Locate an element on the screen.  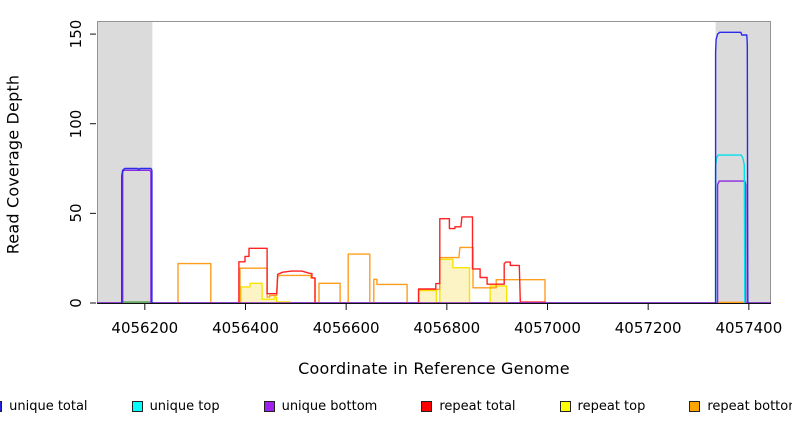
x-tick-label: 4057400 is located at coordinates (749, 328).